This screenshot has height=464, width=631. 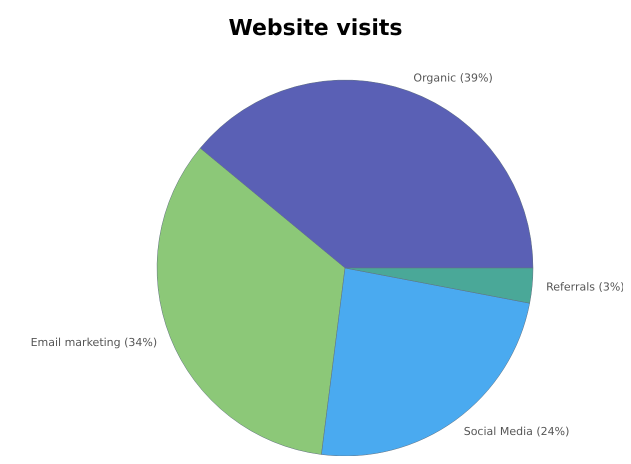 I want to click on slice-label: Social Media (24%), so click(x=517, y=431).